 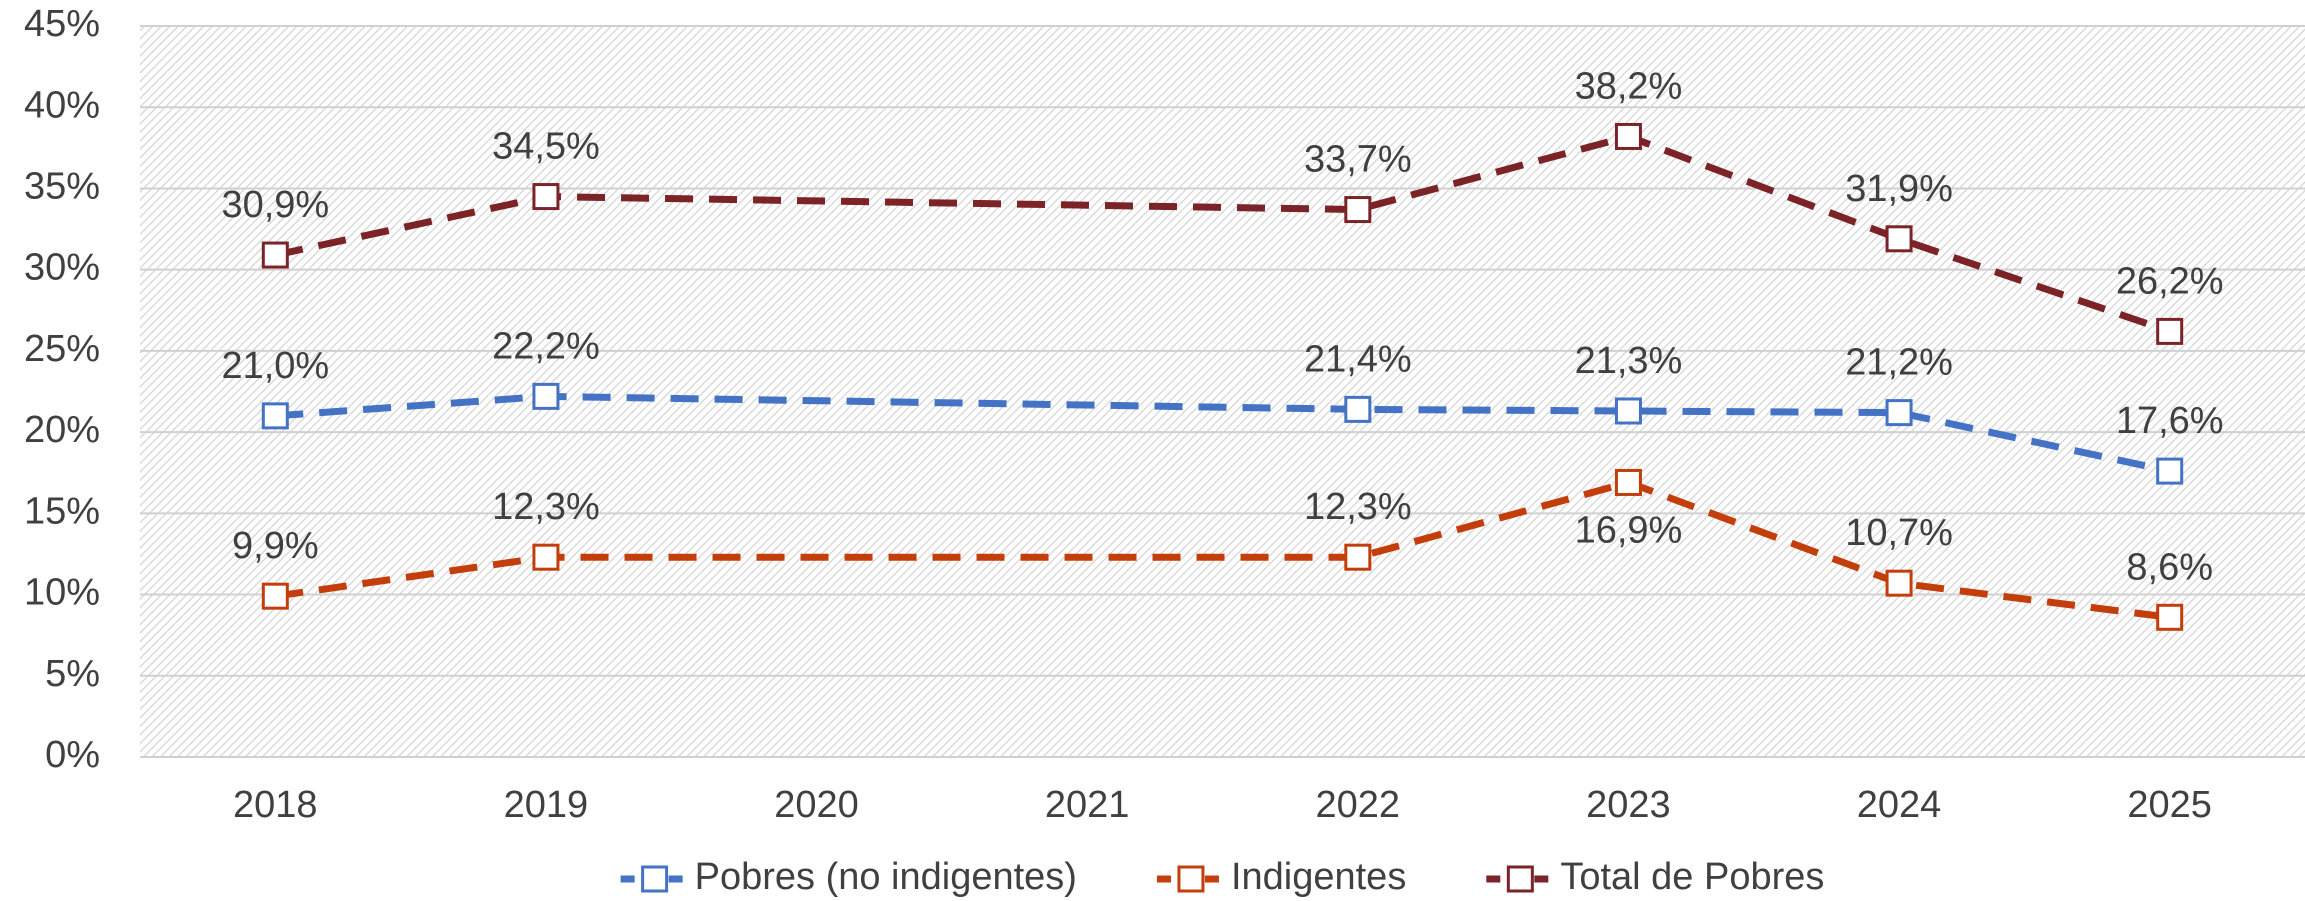 I want to click on x-tick-label: 2023, so click(x=1628, y=805).